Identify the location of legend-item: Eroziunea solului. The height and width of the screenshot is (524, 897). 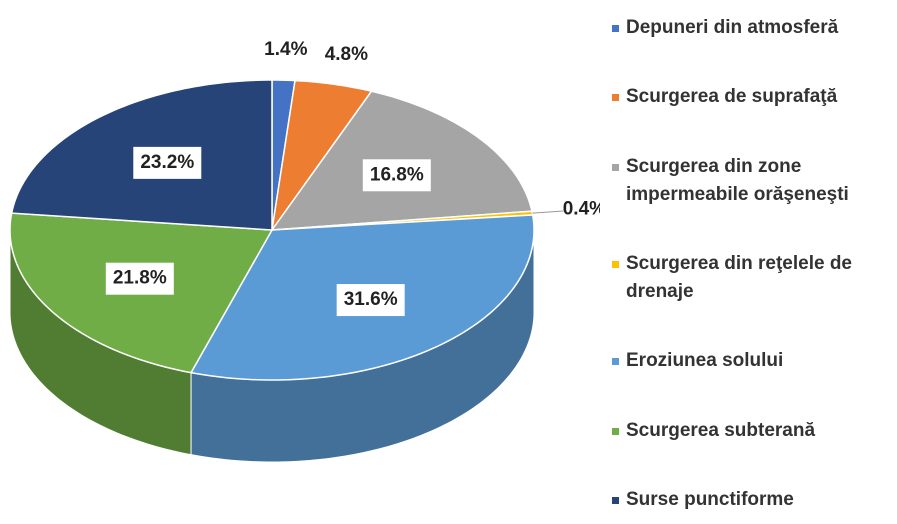
(752, 361).